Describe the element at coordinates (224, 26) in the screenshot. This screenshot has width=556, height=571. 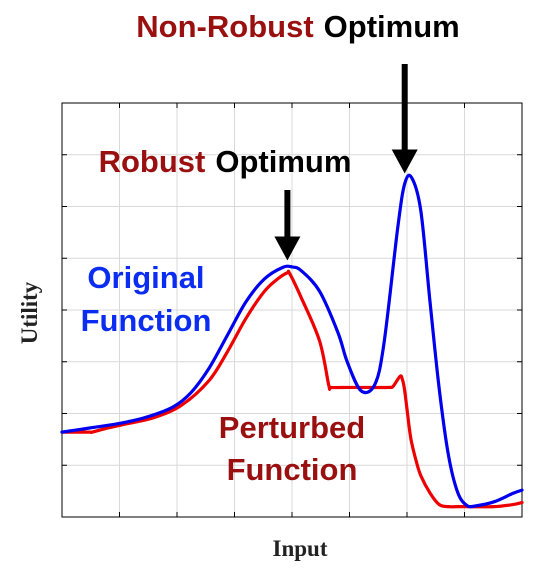
I see `nonrobust-word-1: Non-Robust` at that location.